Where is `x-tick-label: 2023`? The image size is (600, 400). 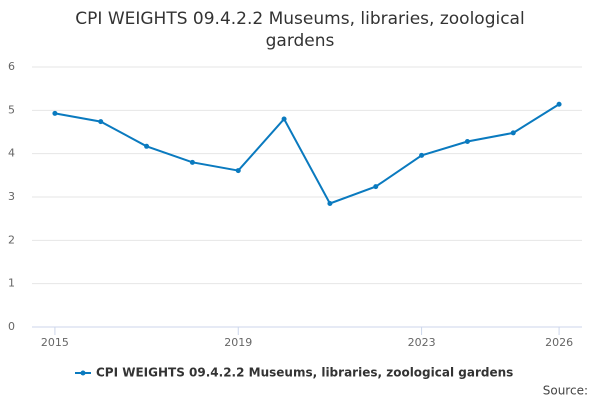 x-tick-label: 2023 is located at coordinates (422, 342).